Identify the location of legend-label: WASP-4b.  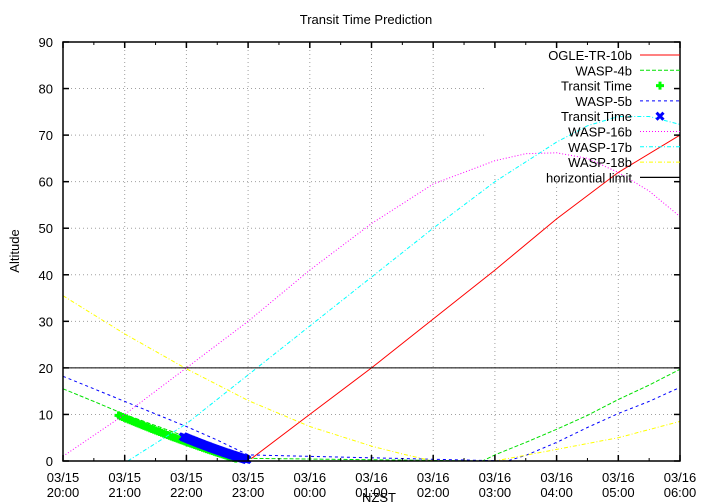
(603, 70).